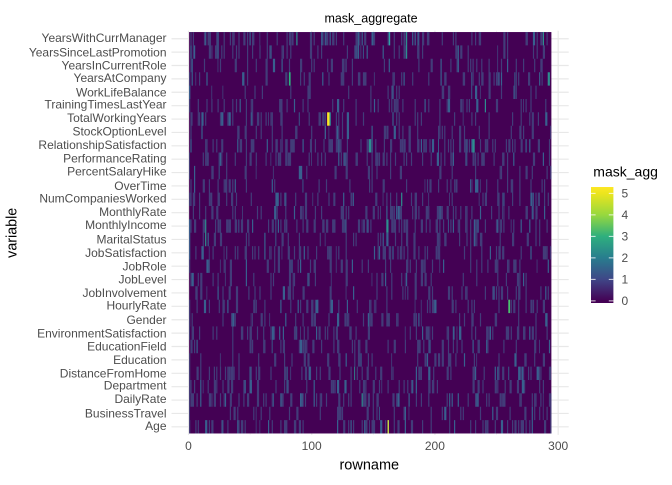 Image resolution: width=672 pixels, height=485 pixels. Describe the element at coordinates (126, 225) in the screenshot. I see `svg-text: MonthlyIncome` at that location.